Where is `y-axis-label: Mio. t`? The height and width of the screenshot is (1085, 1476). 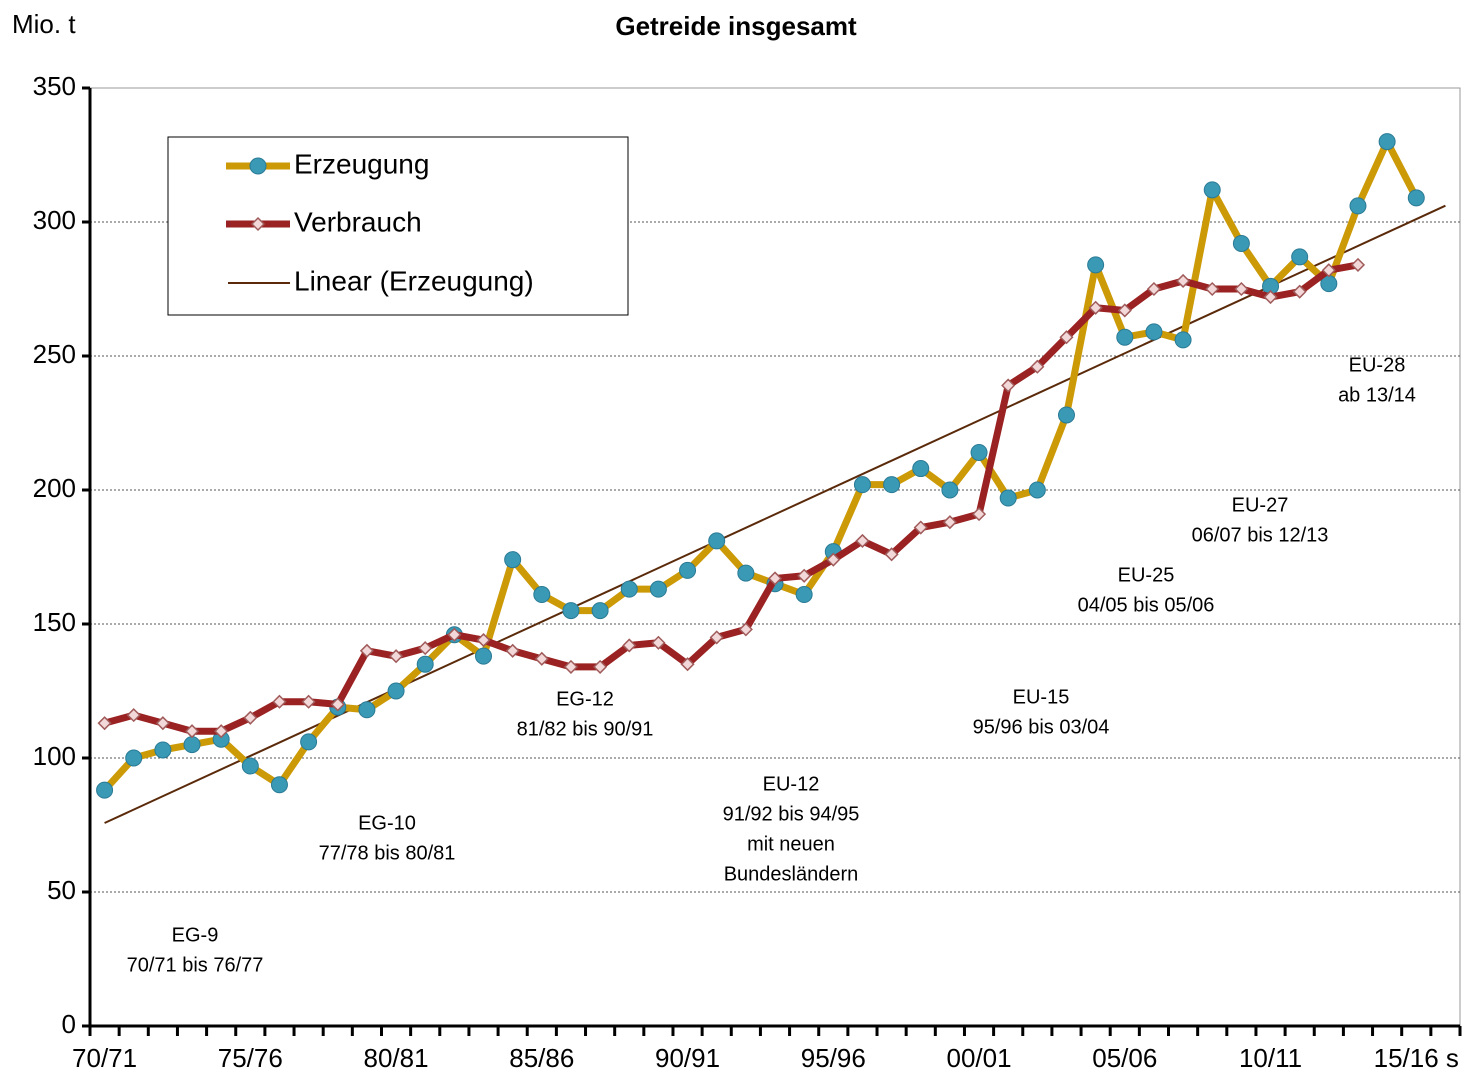
y-axis-label: Mio. t is located at coordinates (44, 24).